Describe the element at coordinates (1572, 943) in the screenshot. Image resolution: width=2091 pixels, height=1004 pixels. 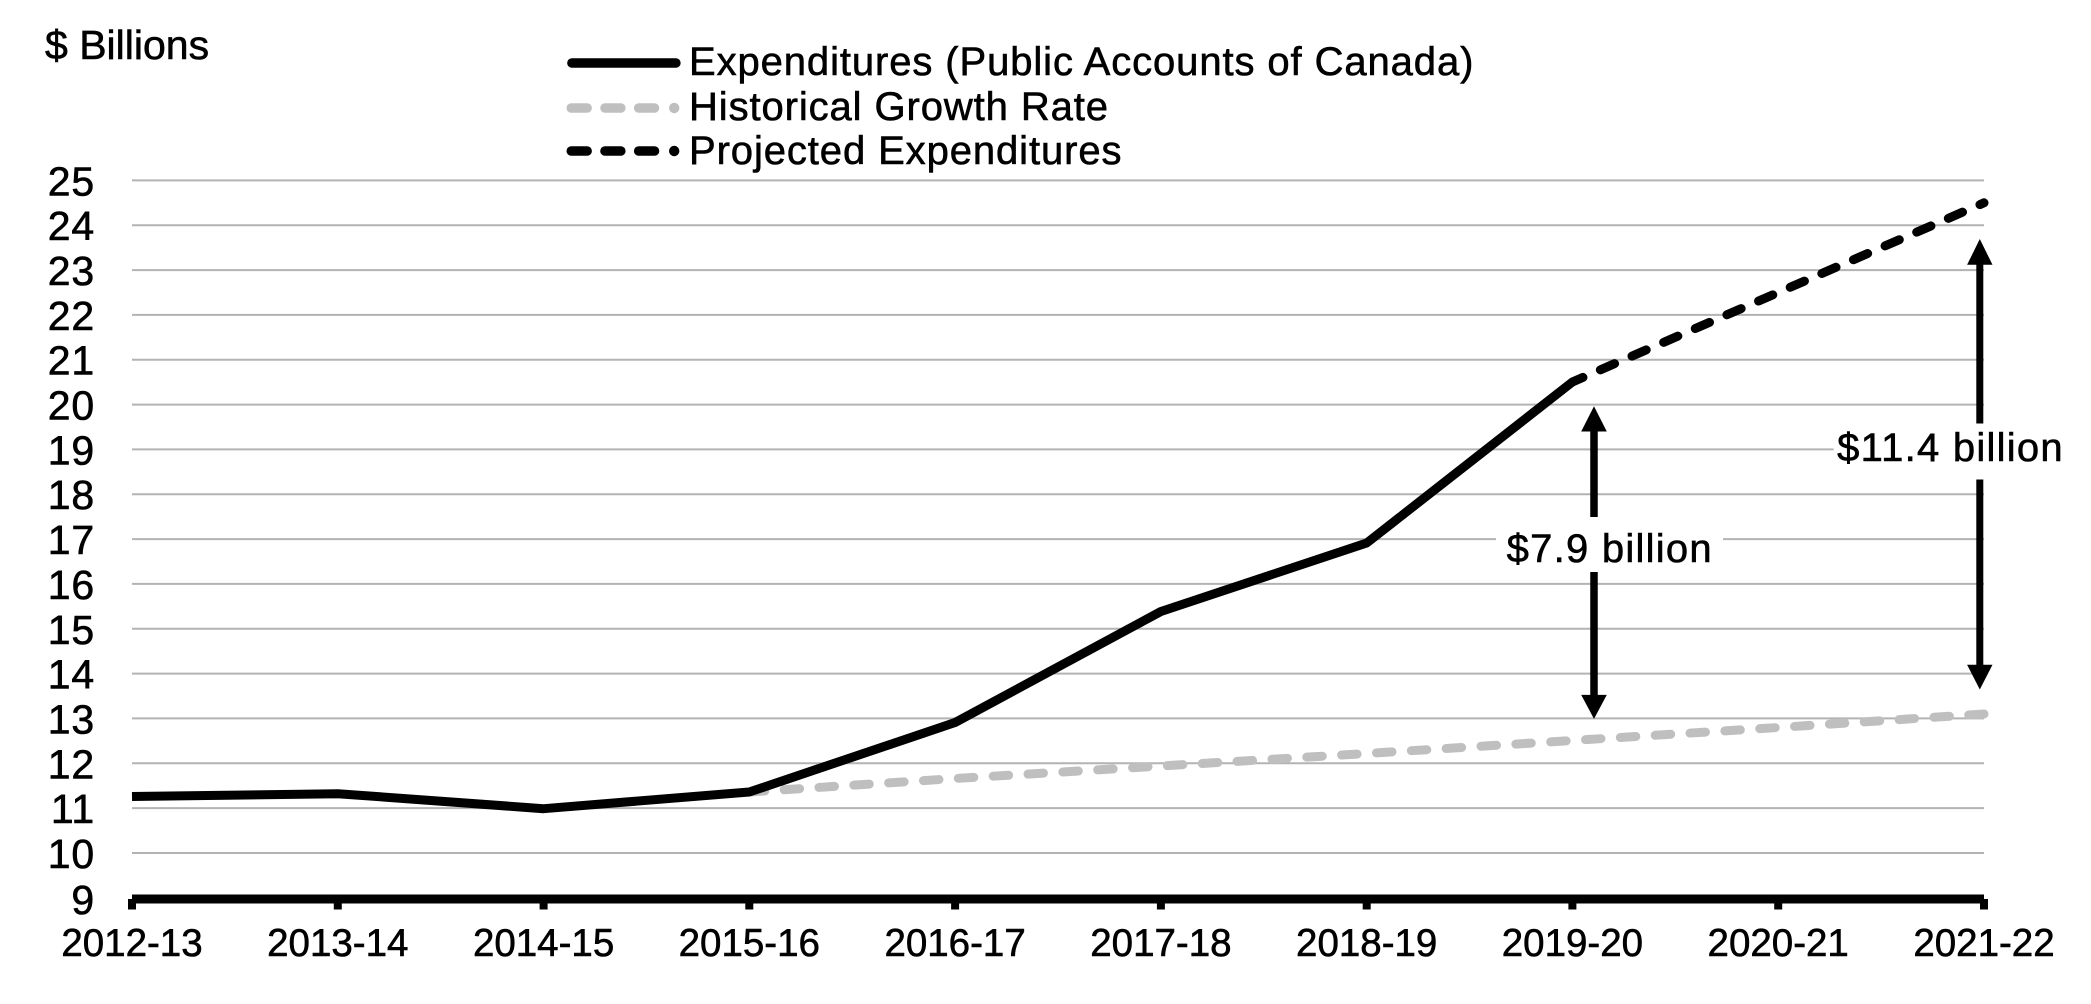
I see `svg-text: 2019-20` at that location.